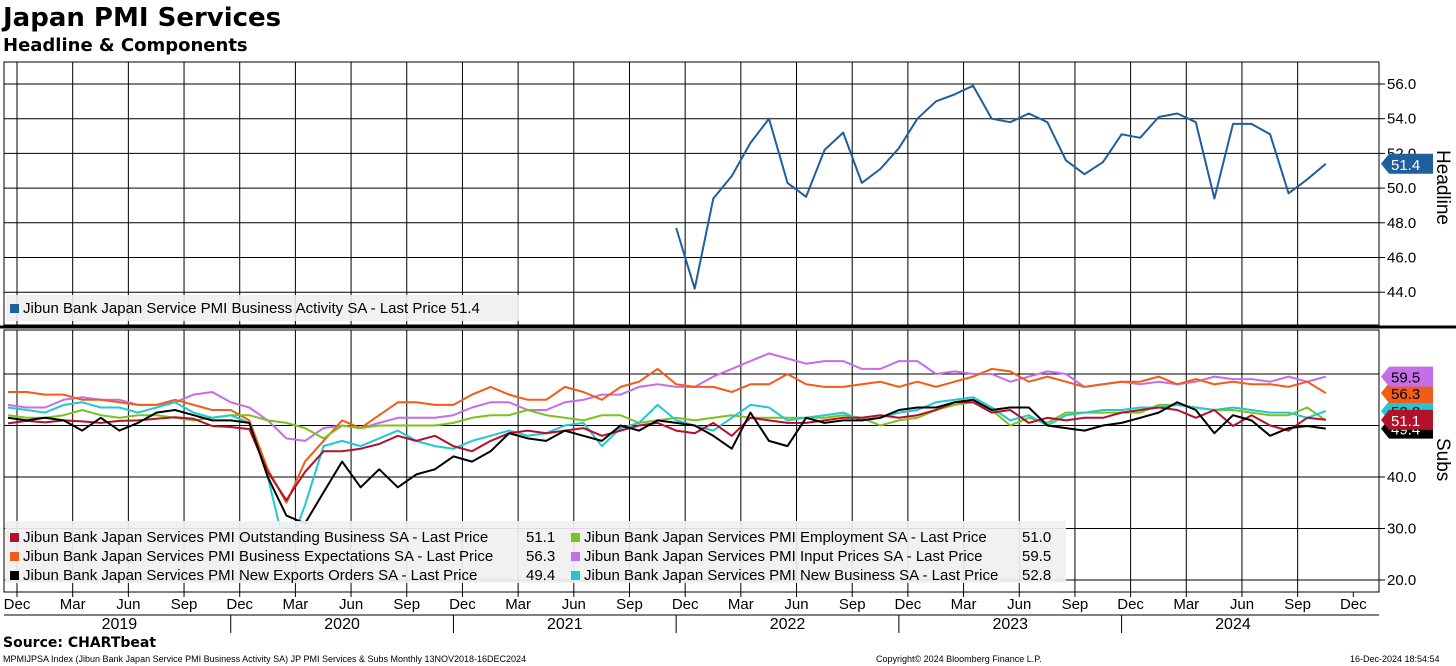 This screenshot has width=1456, height=666. What do you see at coordinates (1401, 477) in the screenshot?
I see `ytick-label-bottom: 40.0` at bounding box center [1401, 477].